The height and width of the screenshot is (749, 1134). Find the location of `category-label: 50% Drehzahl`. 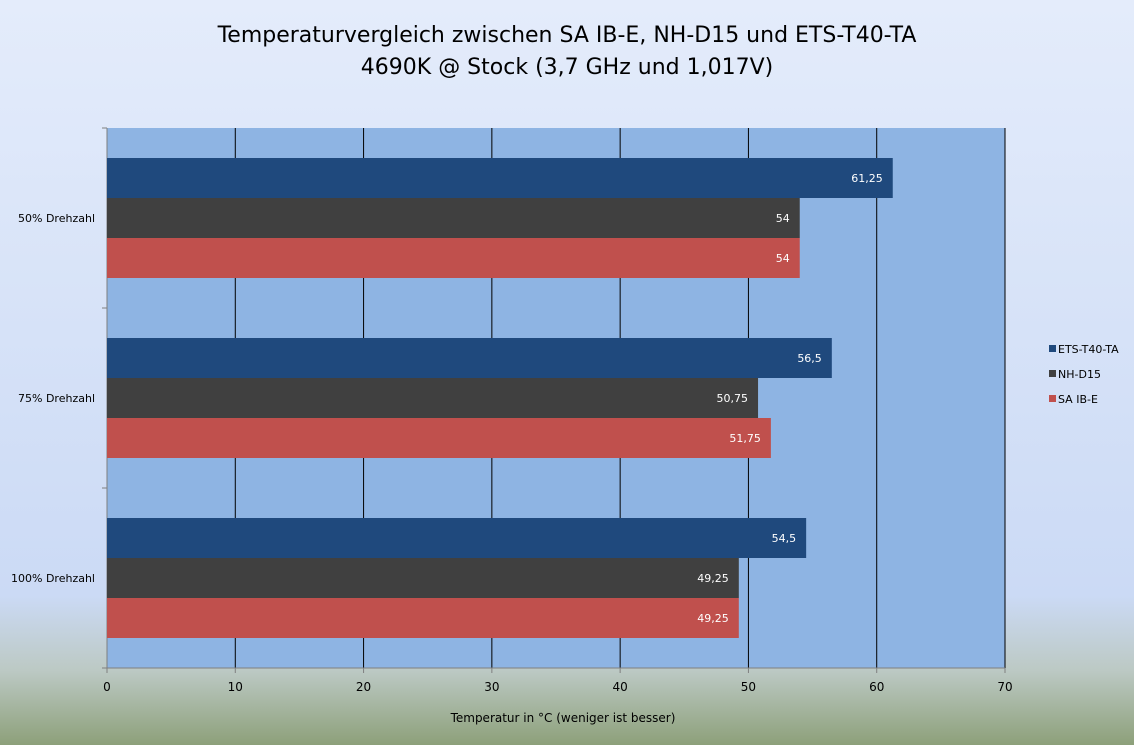

category-label: 50% Drehzahl is located at coordinates (56, 218).